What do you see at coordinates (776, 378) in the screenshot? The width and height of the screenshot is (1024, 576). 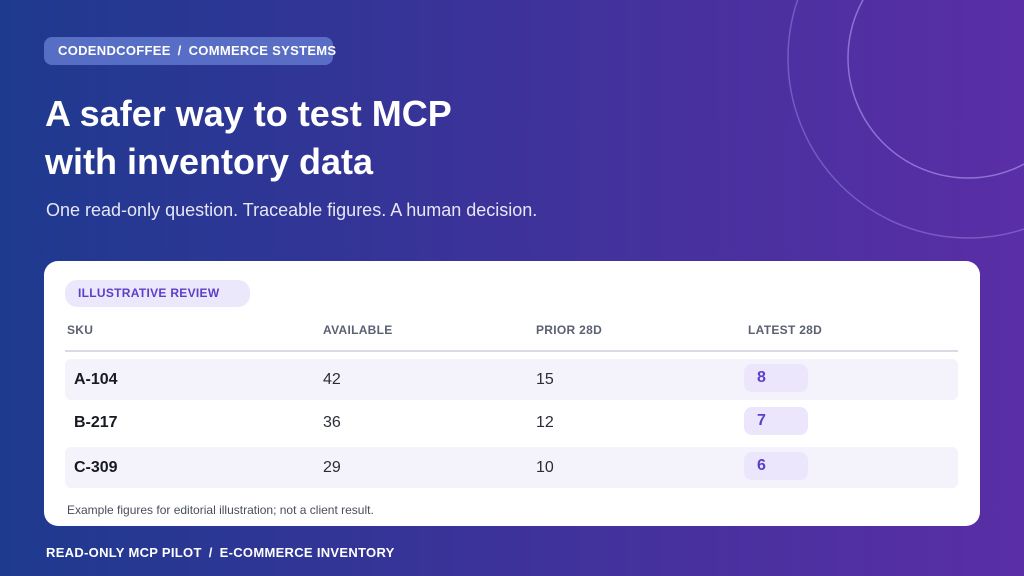 I see `latest-28d-badge: 8` at bounding box center [776, 378].